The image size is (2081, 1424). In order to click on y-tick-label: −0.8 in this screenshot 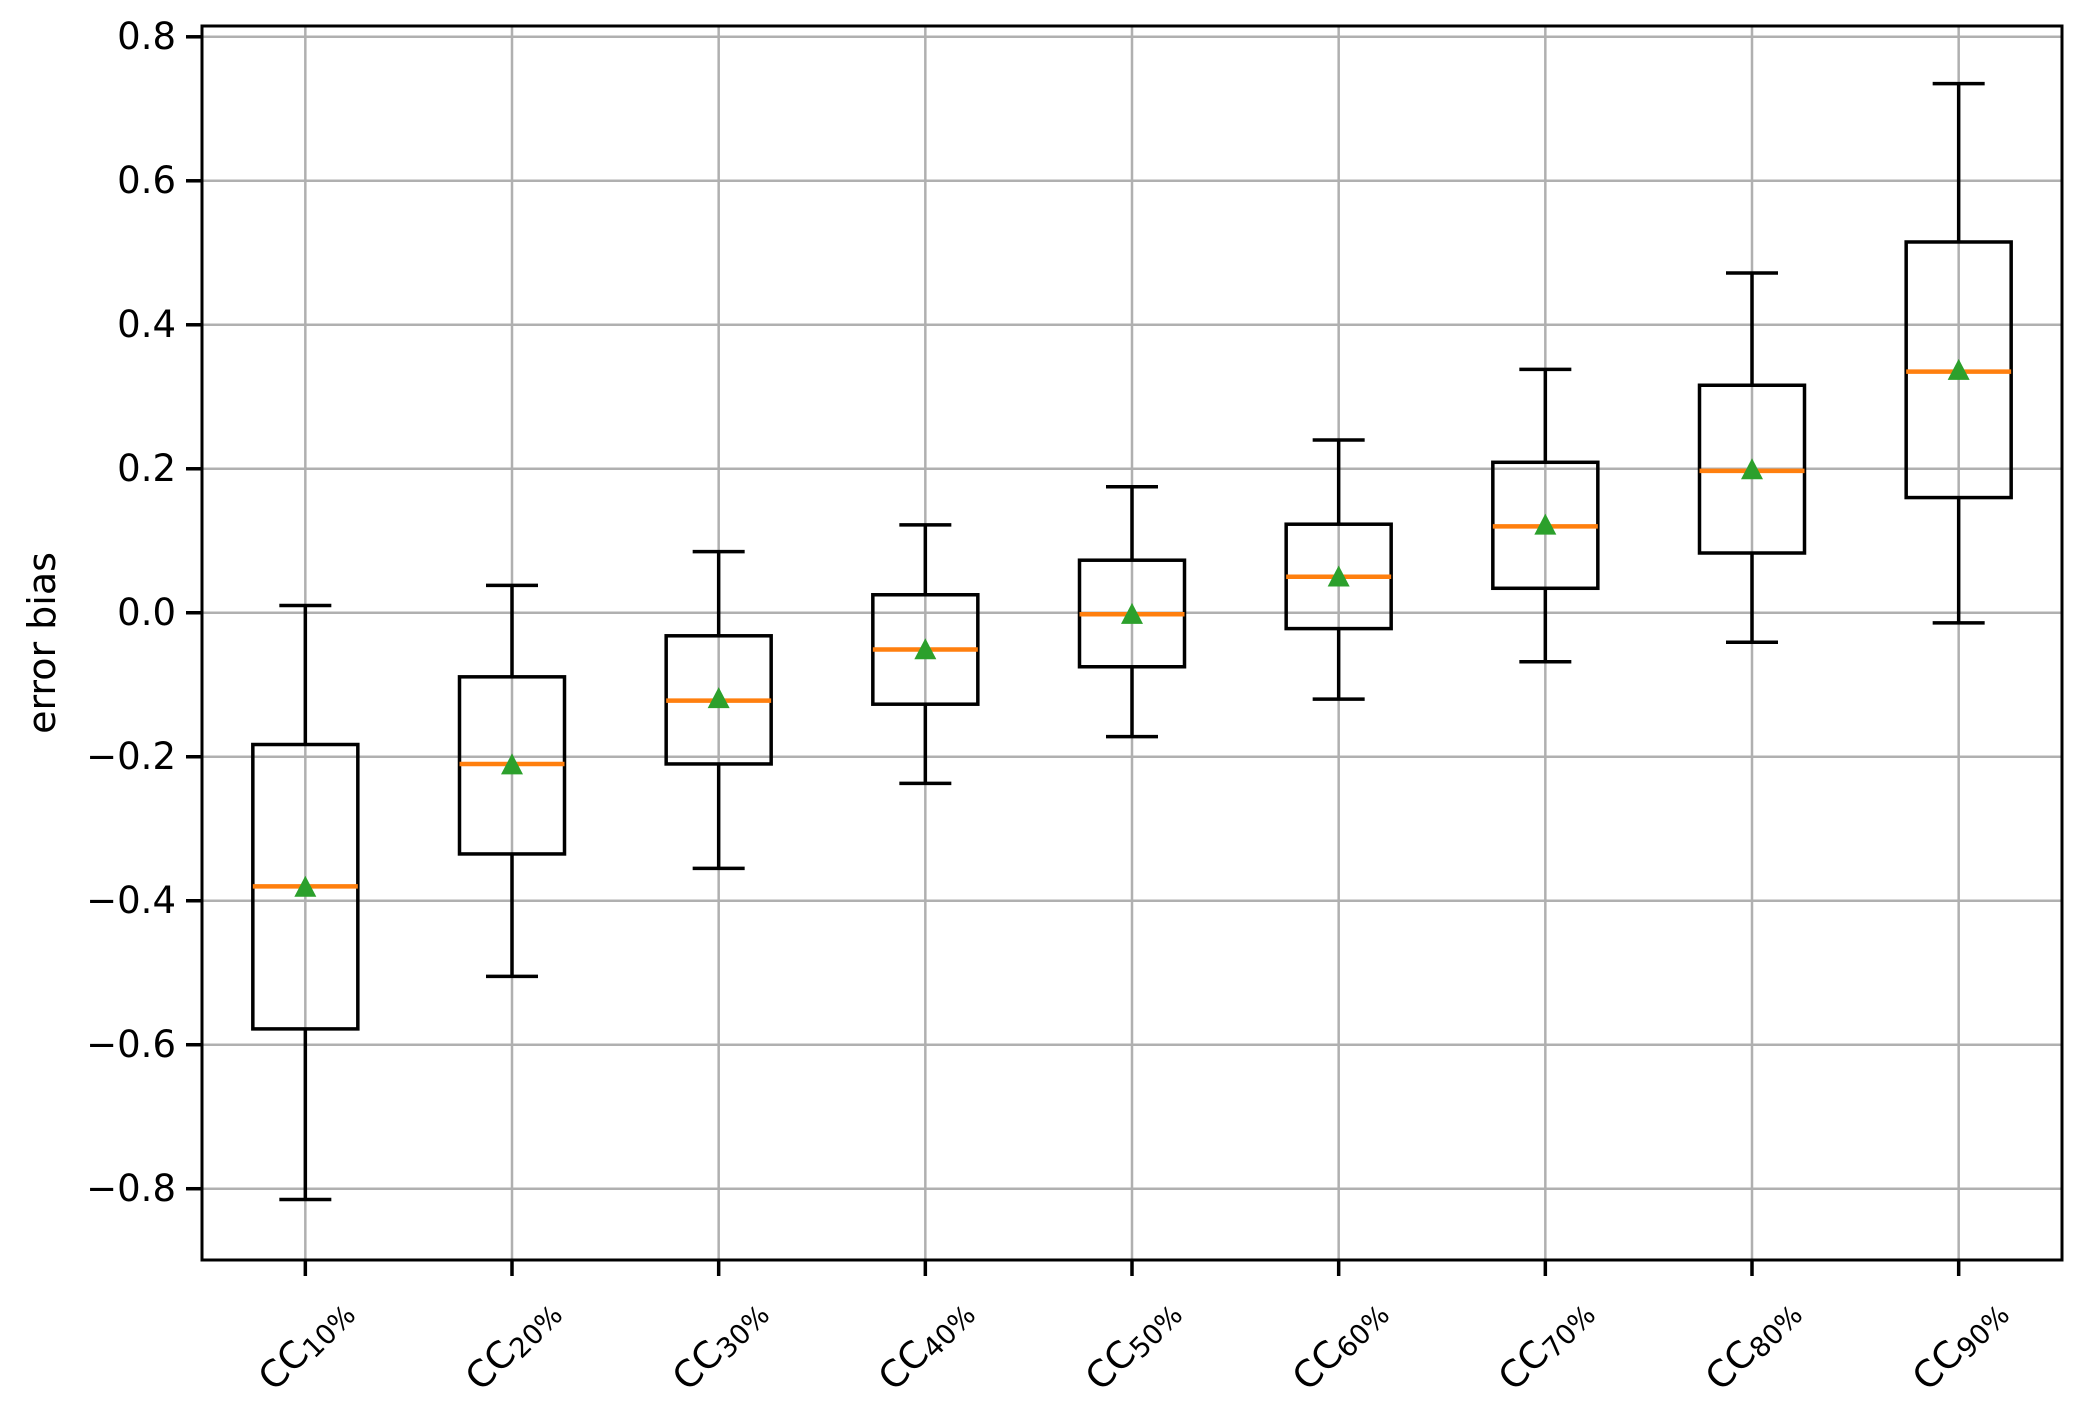, I will do `click(131, 1188)`.